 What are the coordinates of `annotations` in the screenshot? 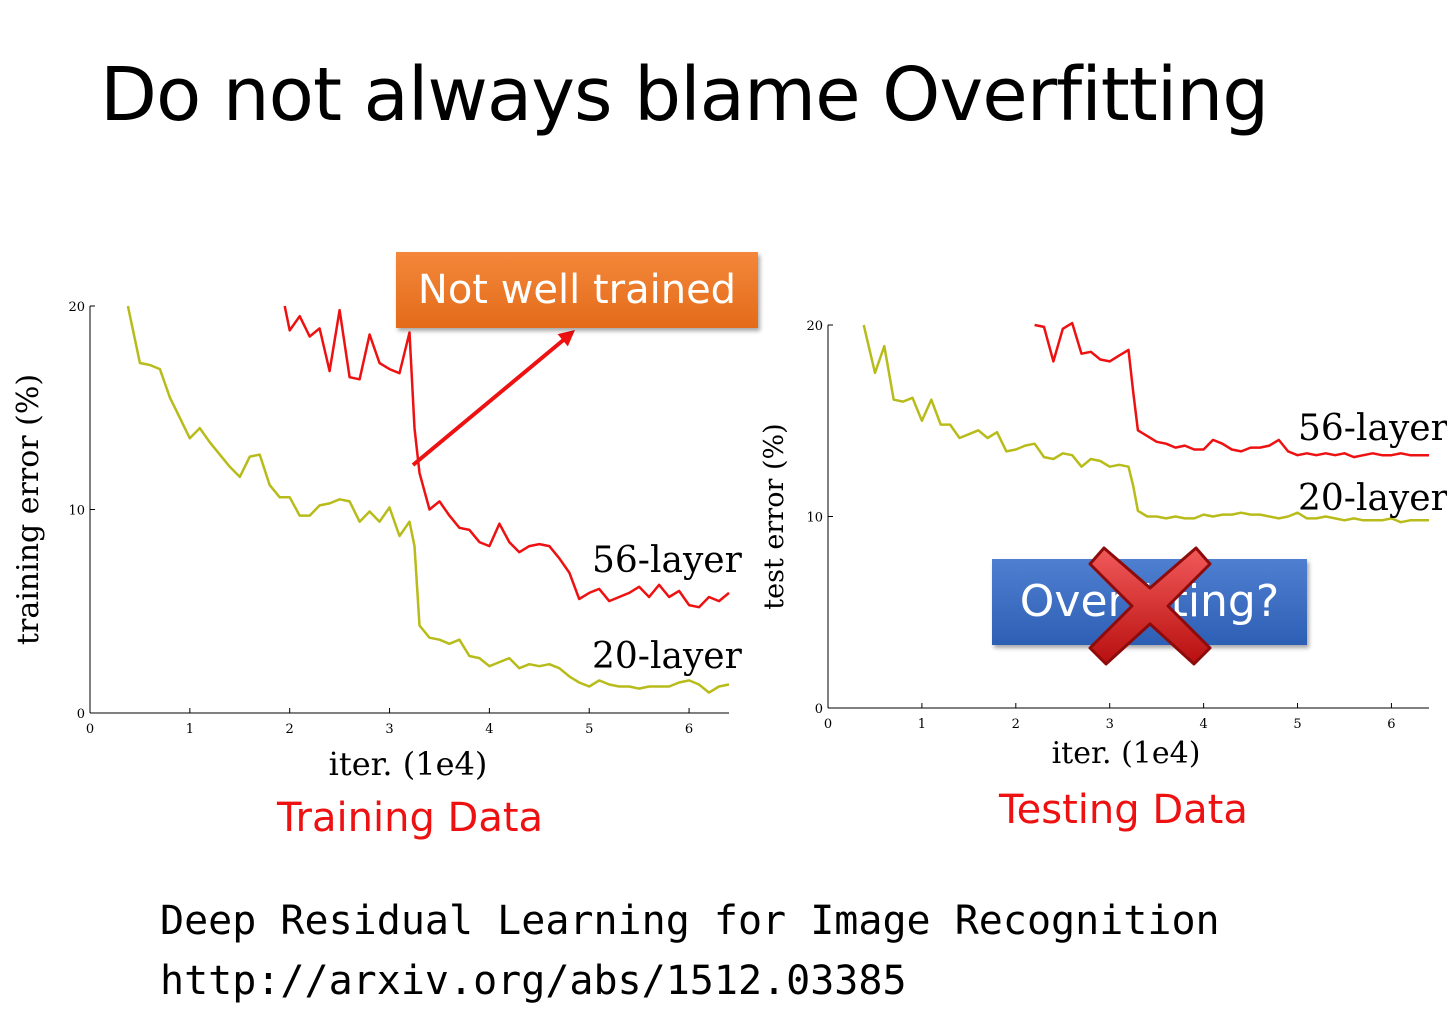 It's located at (493, 398).